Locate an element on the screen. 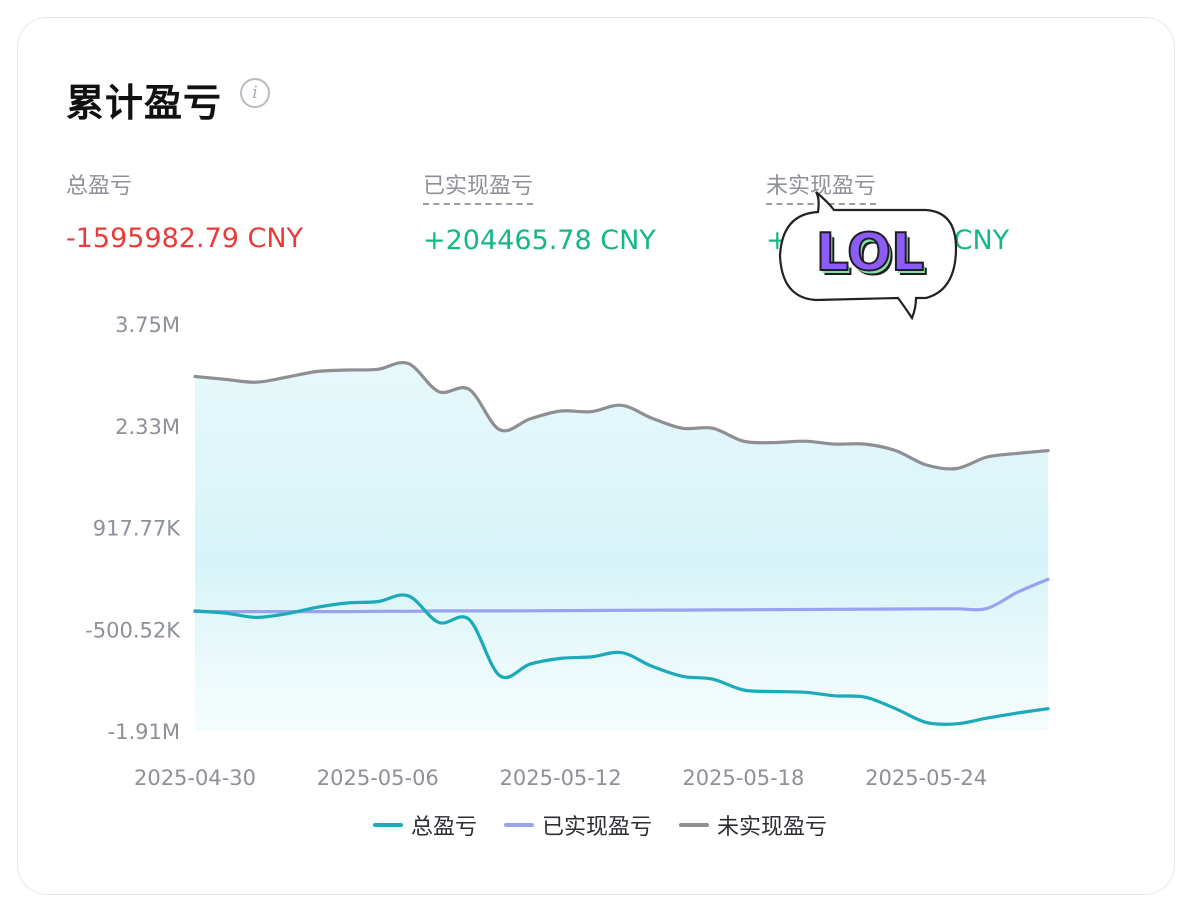 Image resolution: width=1200 pixels, height=921 pixels. metric-label-realized-pnl: 已实现盈亏 is located at coordinates (478, 186).